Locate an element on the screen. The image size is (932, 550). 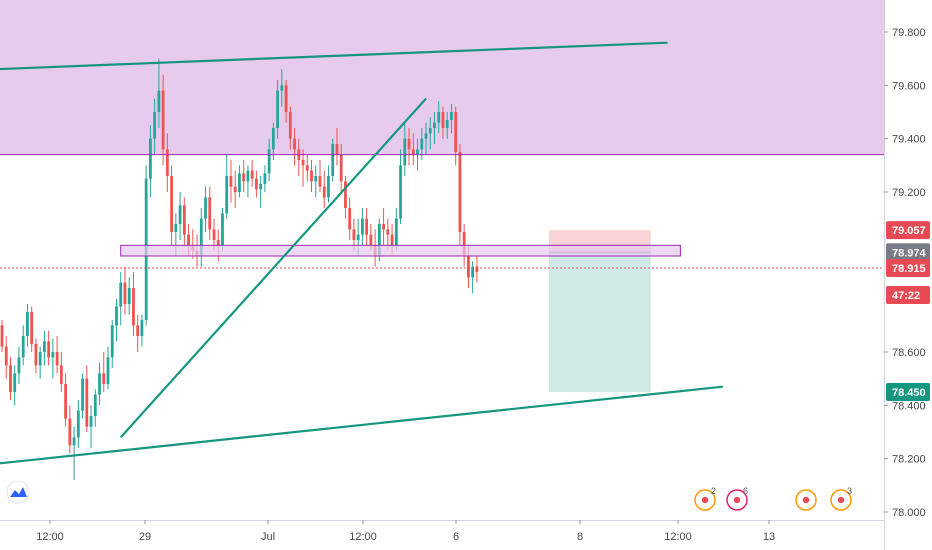
tradingview-logo is located at coordinates (18, 492).